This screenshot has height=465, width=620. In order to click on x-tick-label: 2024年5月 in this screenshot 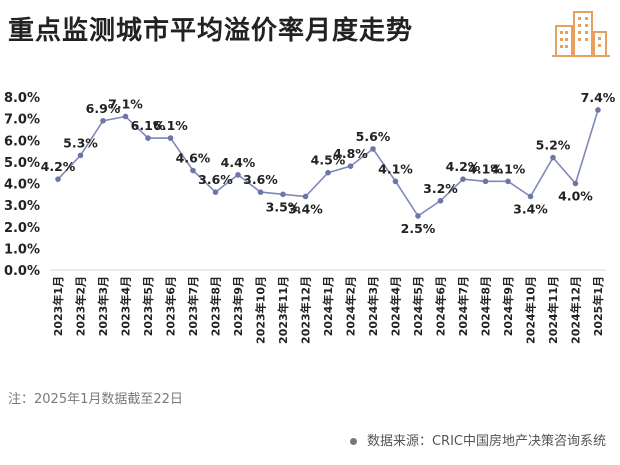, I will do `click(418, 306)`.